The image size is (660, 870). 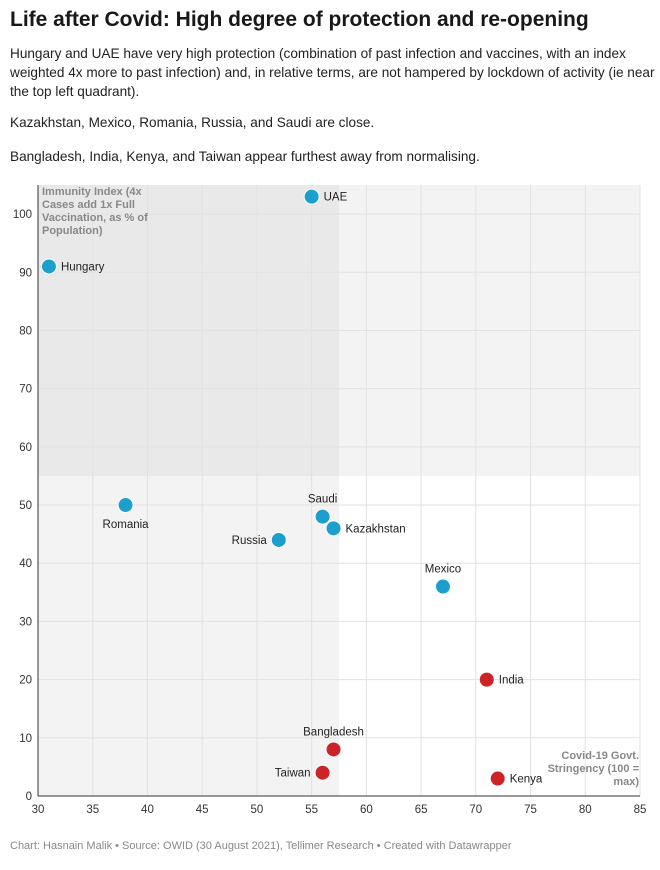 I want to click on data-point-kazakhstan, so click(x=333, y=528).